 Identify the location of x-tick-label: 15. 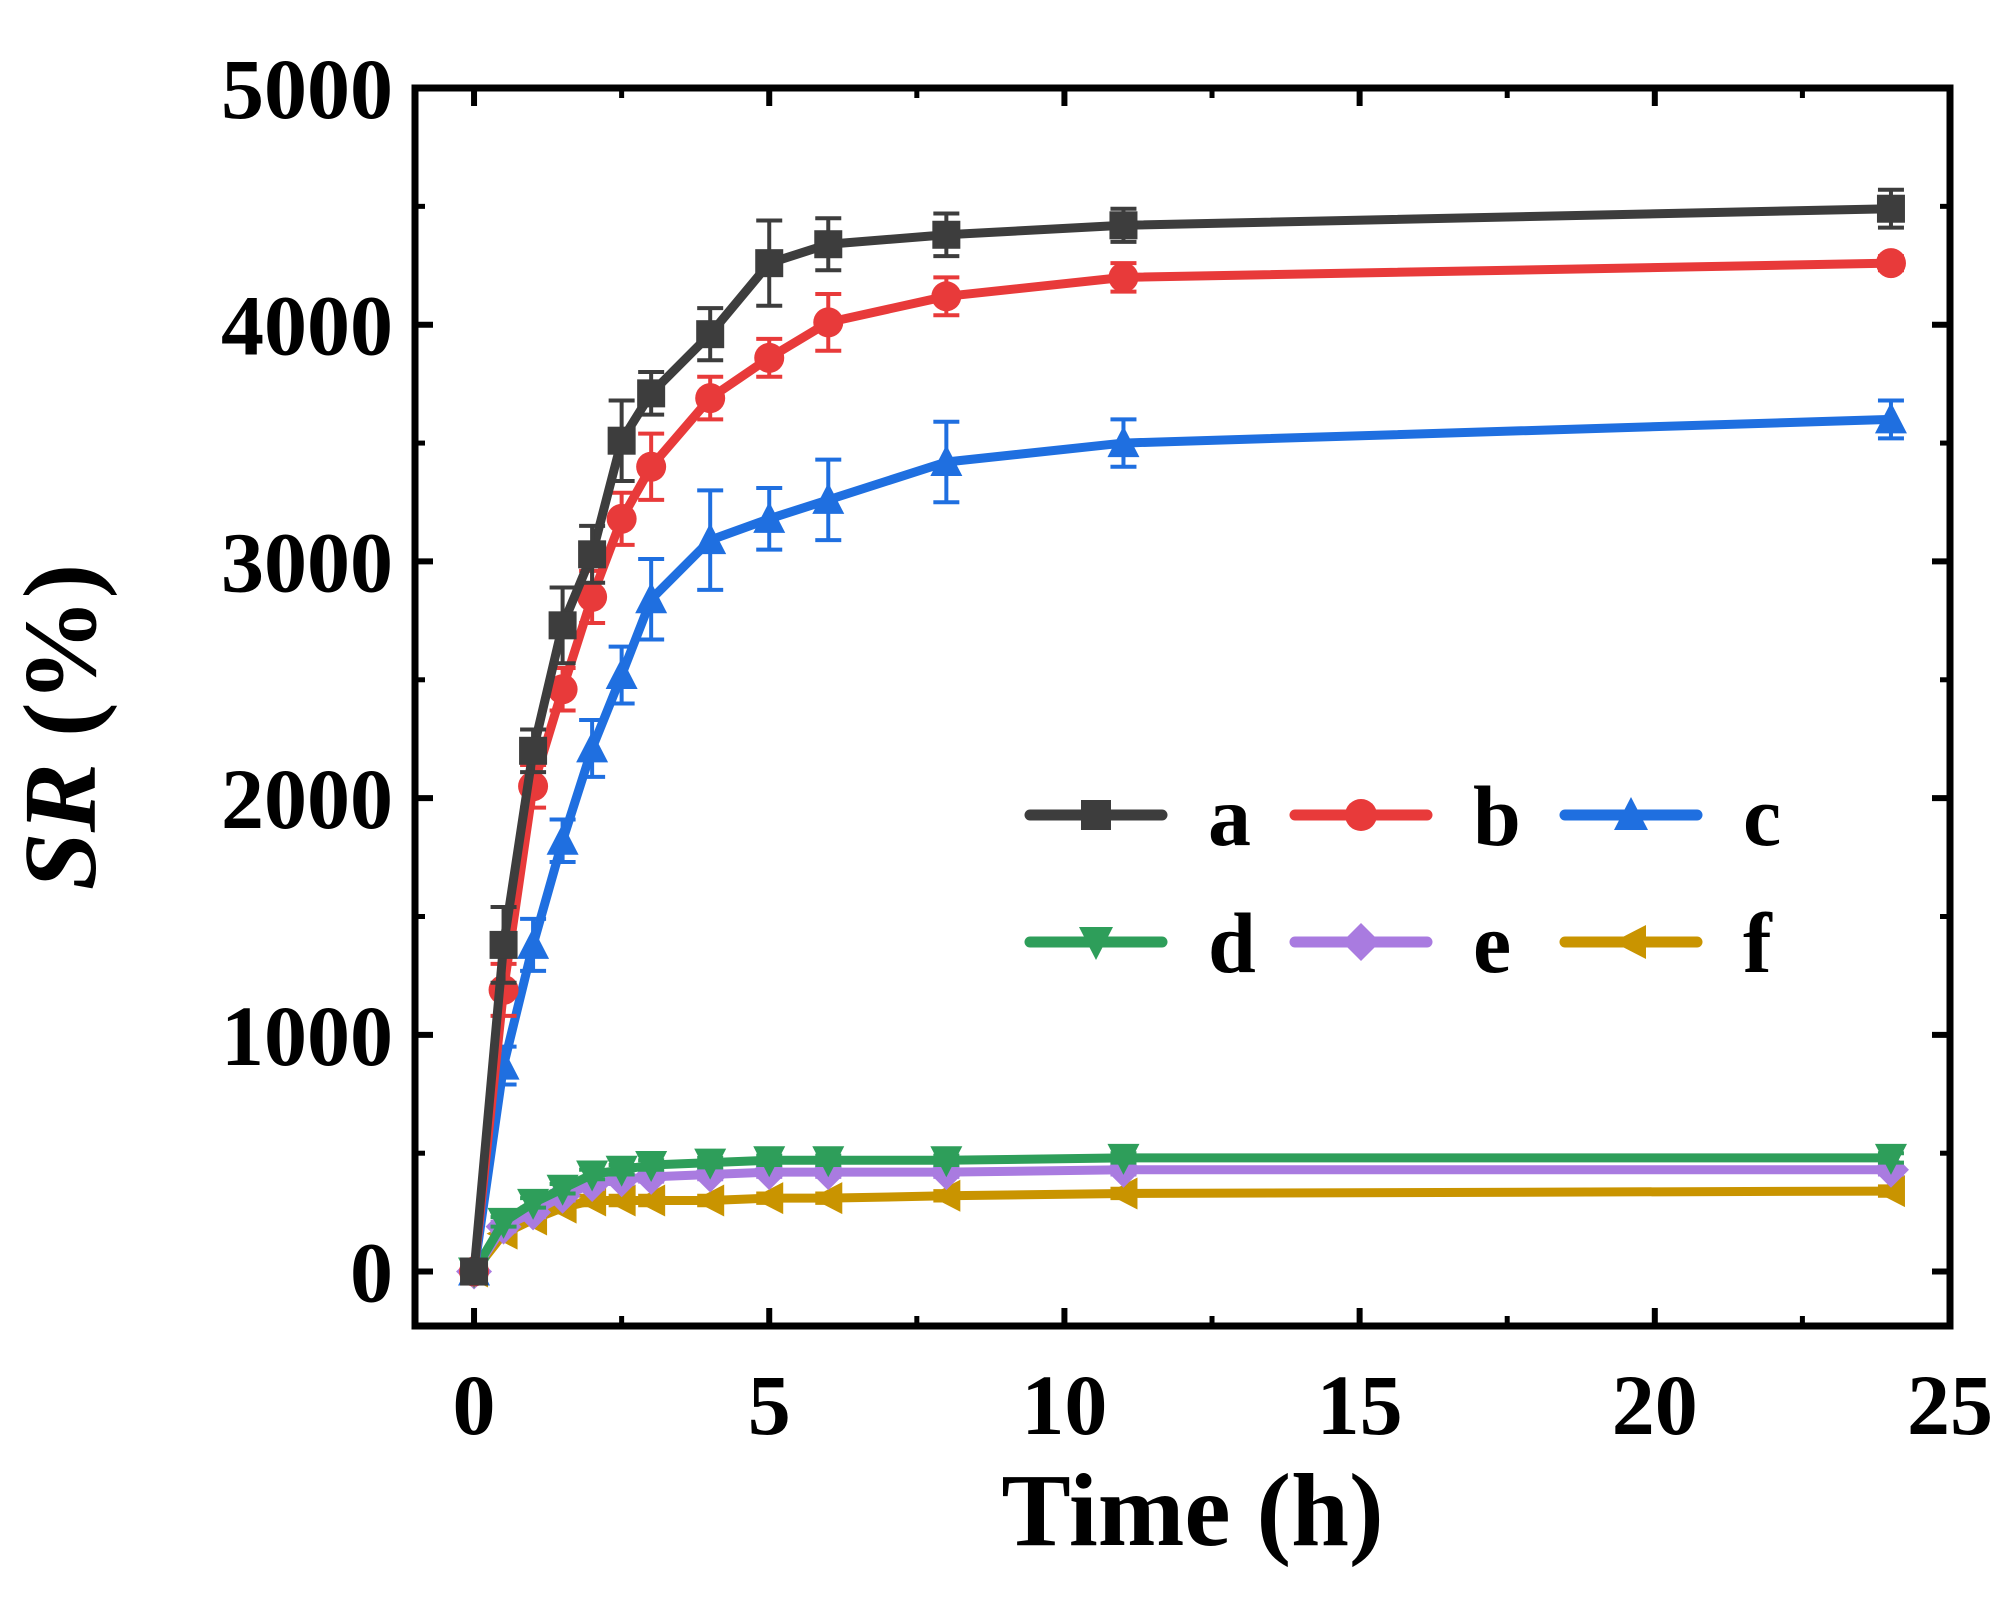
(1360, 1405).